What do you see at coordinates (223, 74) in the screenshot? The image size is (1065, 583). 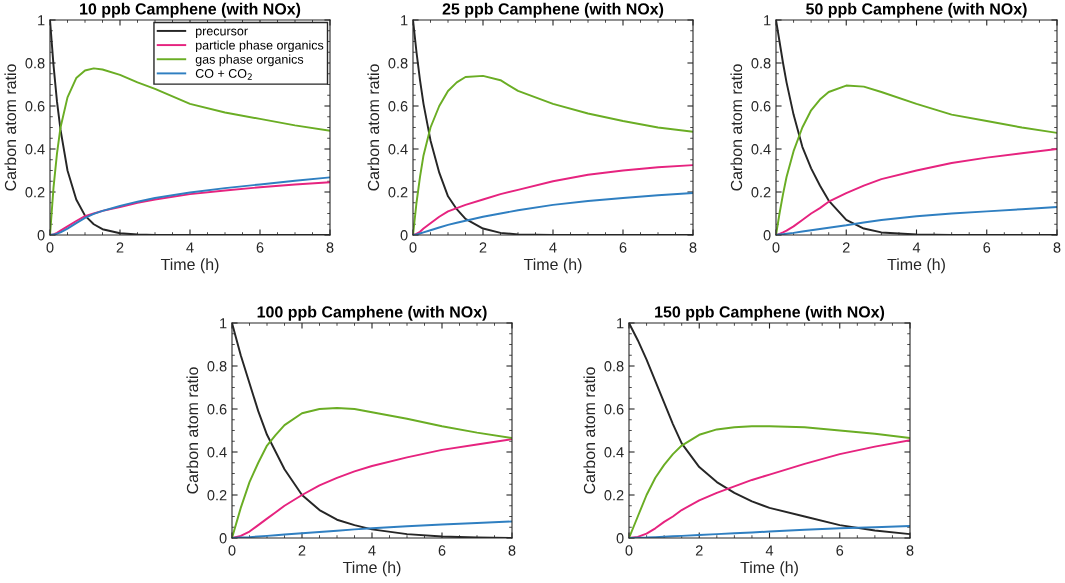 I see `legend-label: CO + CO$_{2}$` at bounding box center [223, 74].